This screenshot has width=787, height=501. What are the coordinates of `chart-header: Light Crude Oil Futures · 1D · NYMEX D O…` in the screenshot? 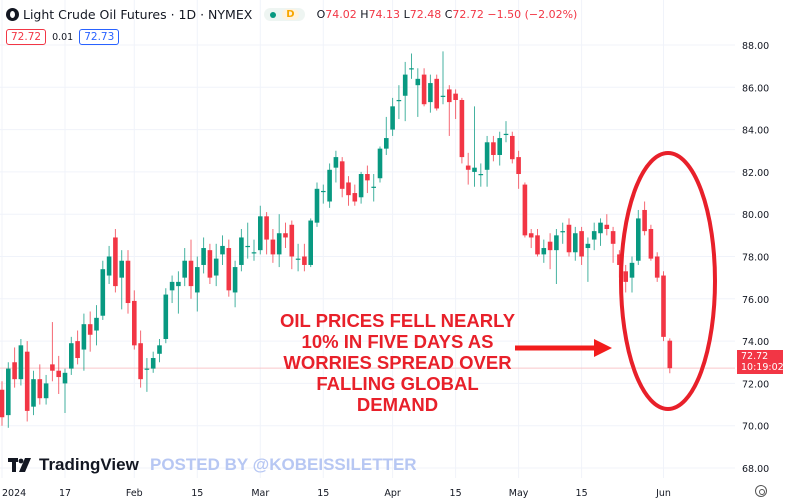 It's located at (291, 14).